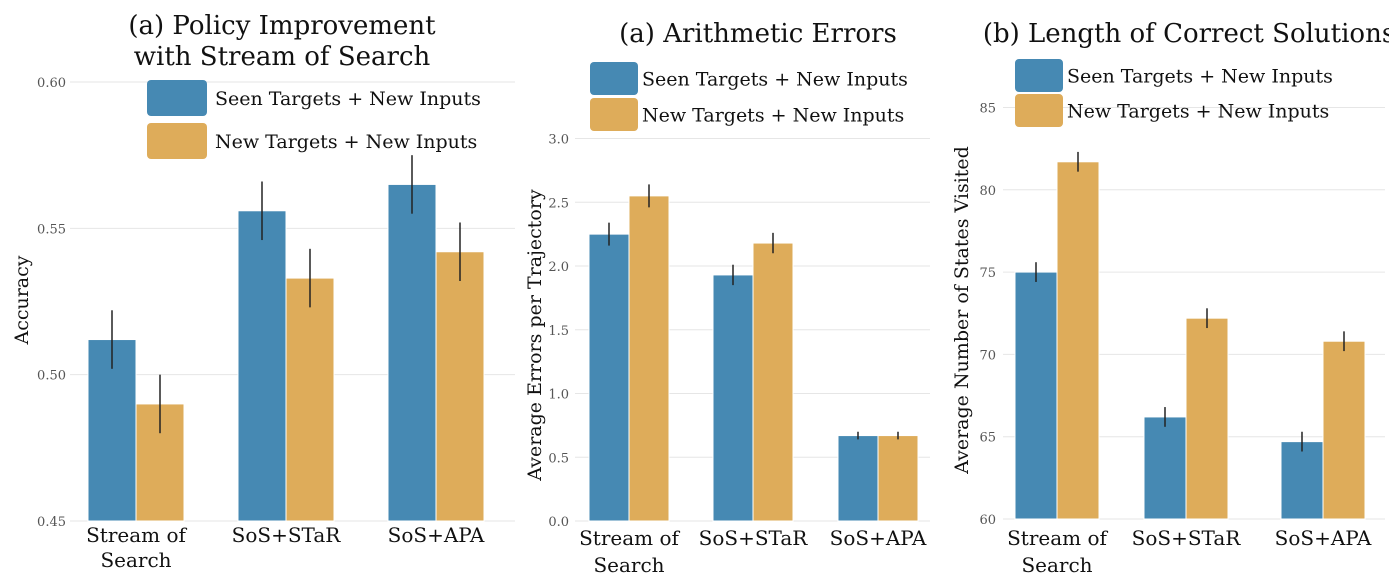  Describe the element at coordinates (1186, 34) in the screenshot. I see `chart-title: (b) Length of Correct Solutions` at that location.